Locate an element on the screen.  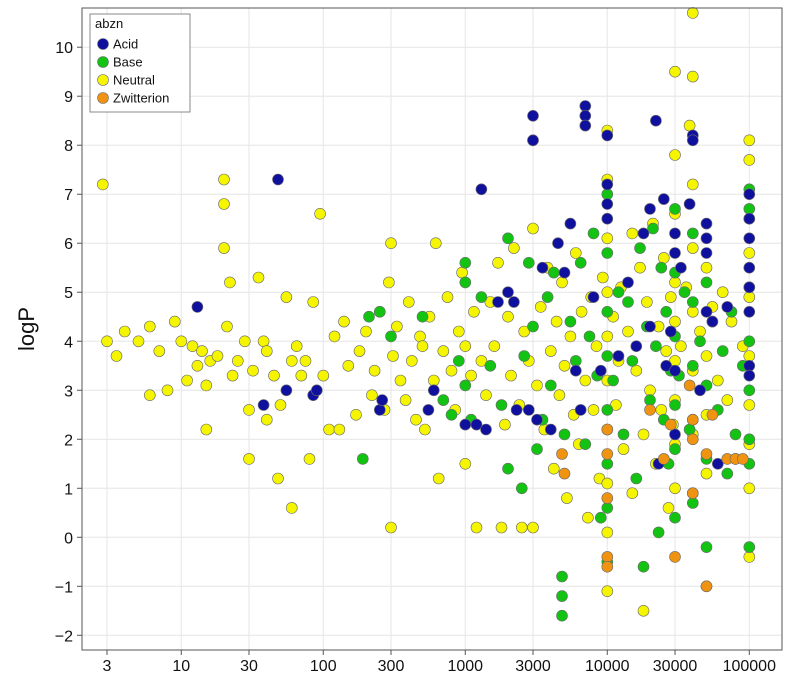
legend-entry-zwitterion: Zwitterion is located at coordinates (141, 98).